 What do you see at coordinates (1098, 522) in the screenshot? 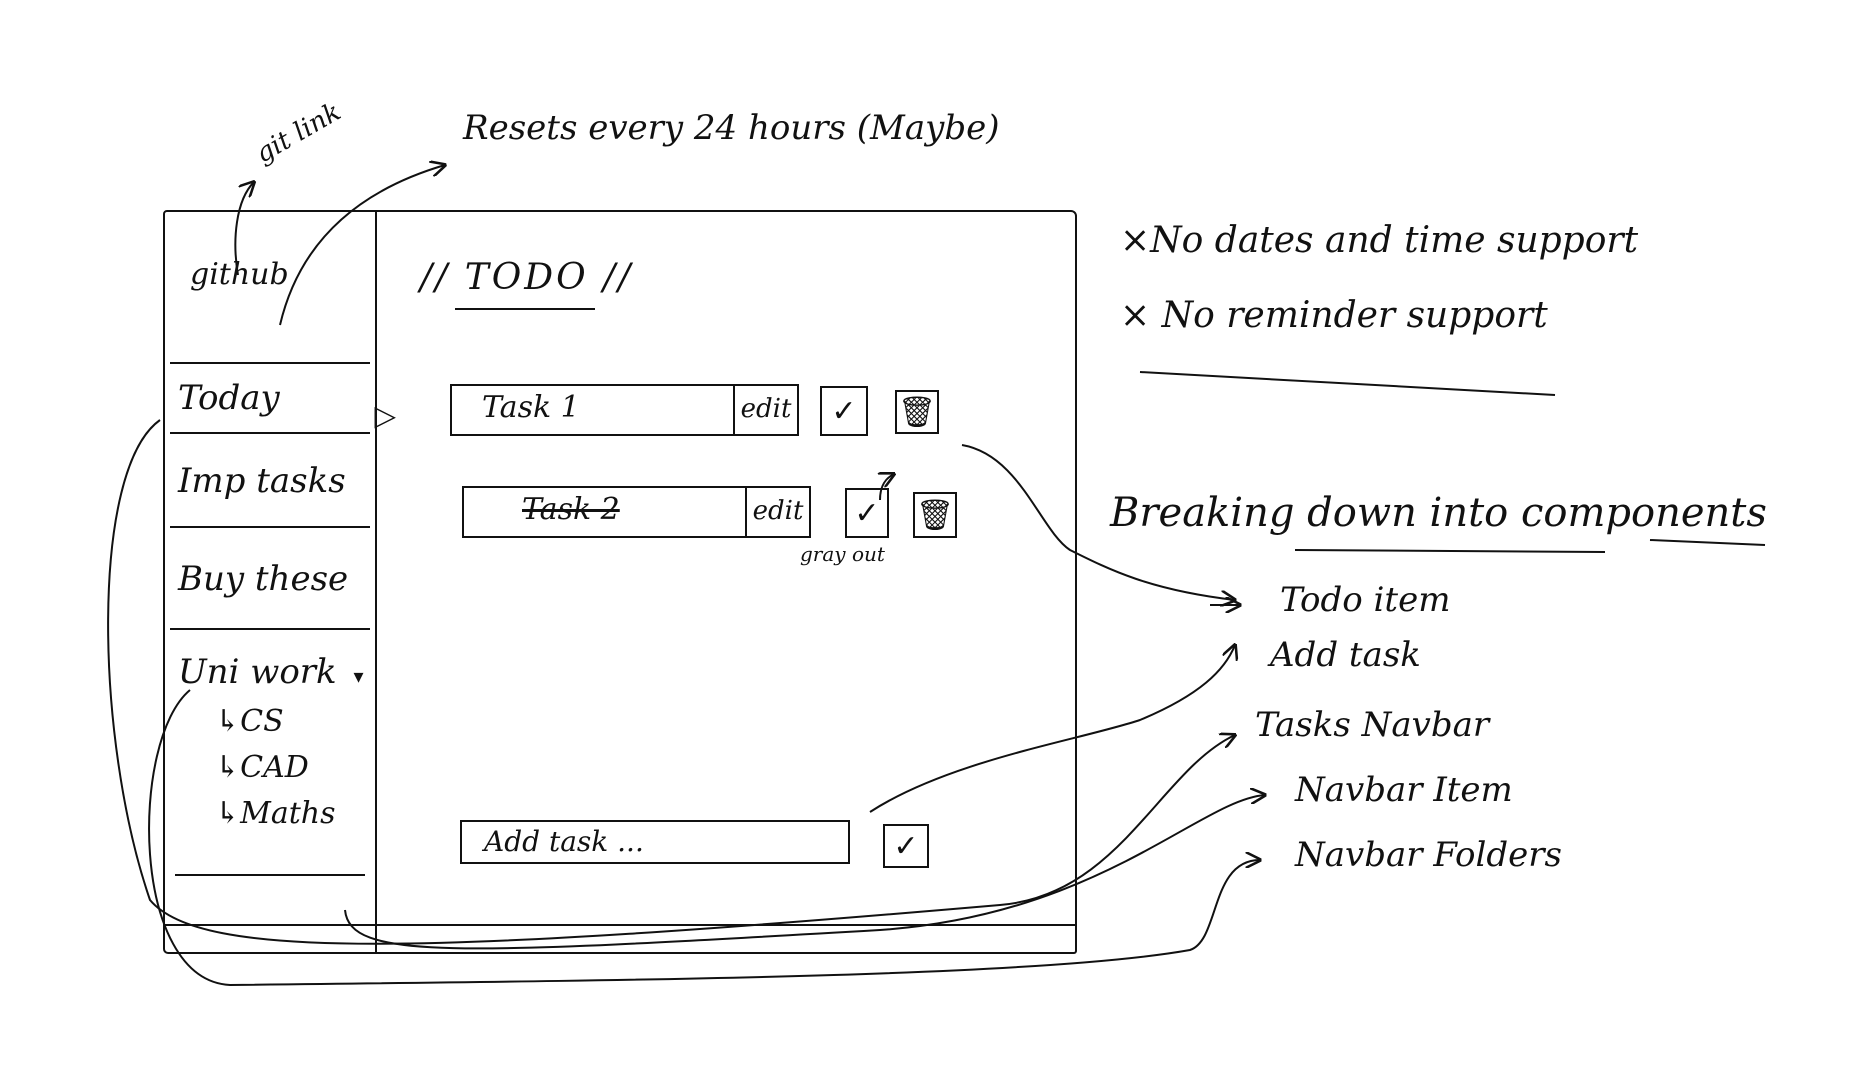
I see `todo-item-wire` at bounding box center [1098, 522].